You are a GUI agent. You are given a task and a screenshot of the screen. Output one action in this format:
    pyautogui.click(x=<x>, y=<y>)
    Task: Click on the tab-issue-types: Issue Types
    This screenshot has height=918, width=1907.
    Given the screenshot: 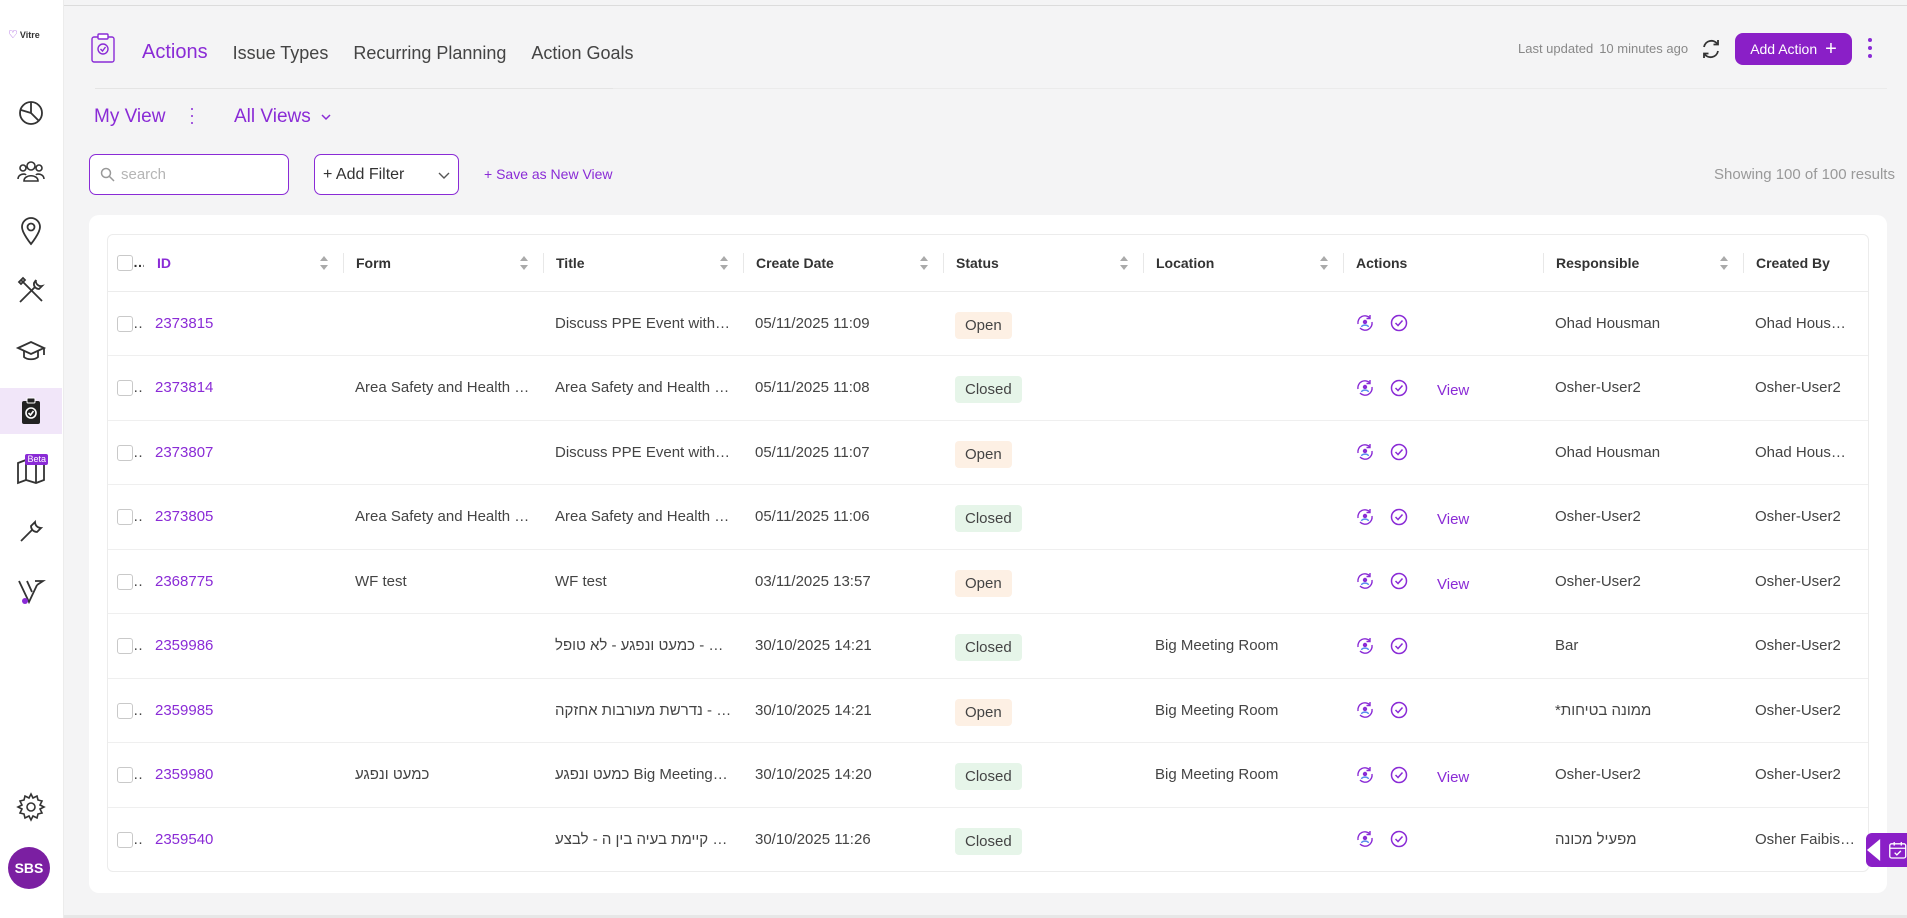 What is the action you would take?
    pyautogui.click(x=280, y=53)
    